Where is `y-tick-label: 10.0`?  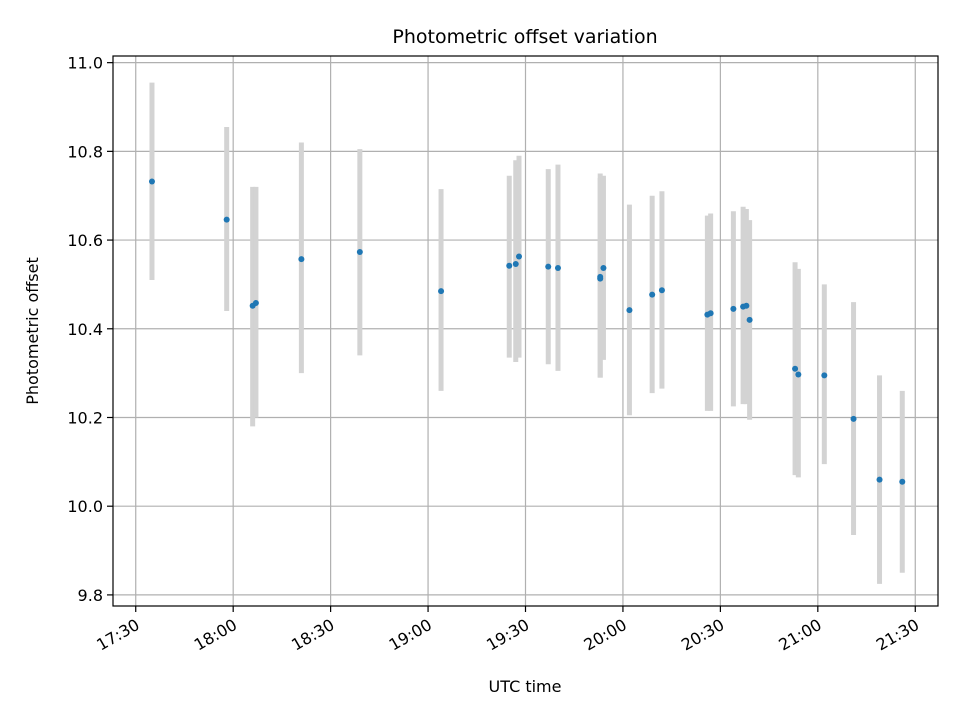 y-tick-label: 10.0 is located at coordinates (85, 506).